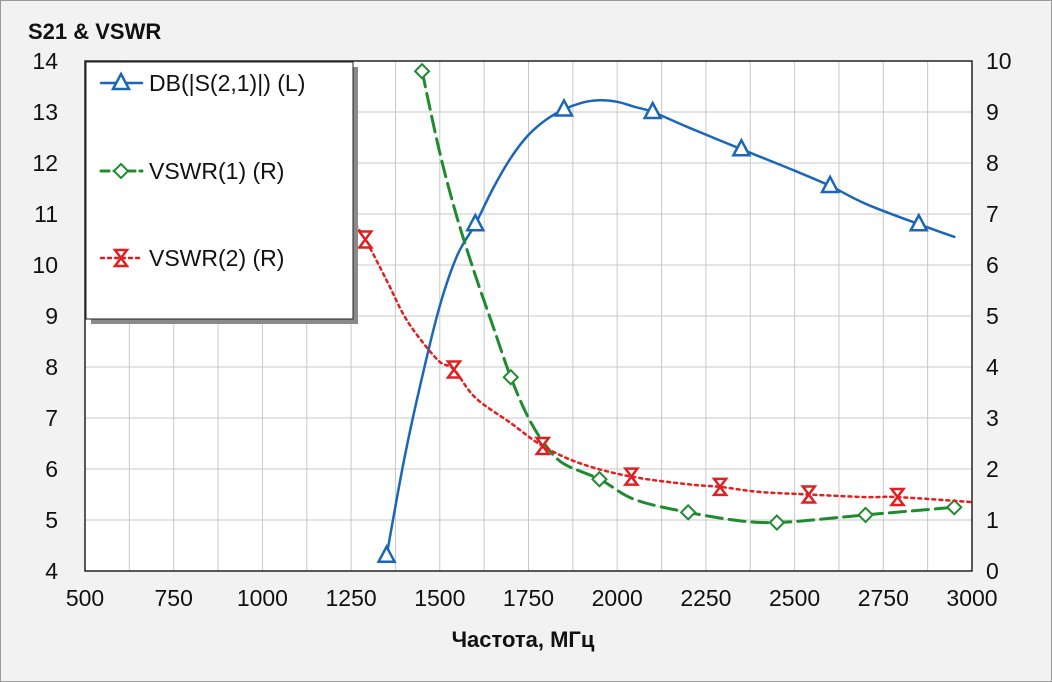 The height and width of the screenshot is (682, 1052). I want to click on y-left-tick-label: 7, so click(51, 418).